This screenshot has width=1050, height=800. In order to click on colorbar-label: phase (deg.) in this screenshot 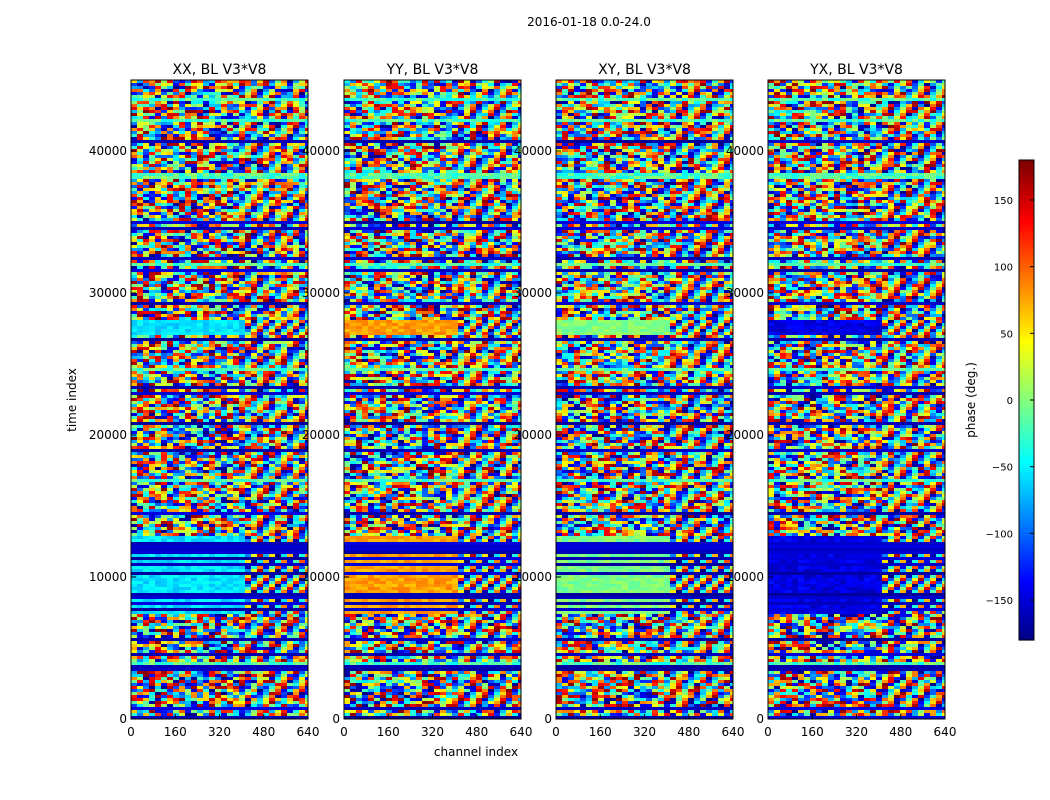, I will do `click(971, 400)`.